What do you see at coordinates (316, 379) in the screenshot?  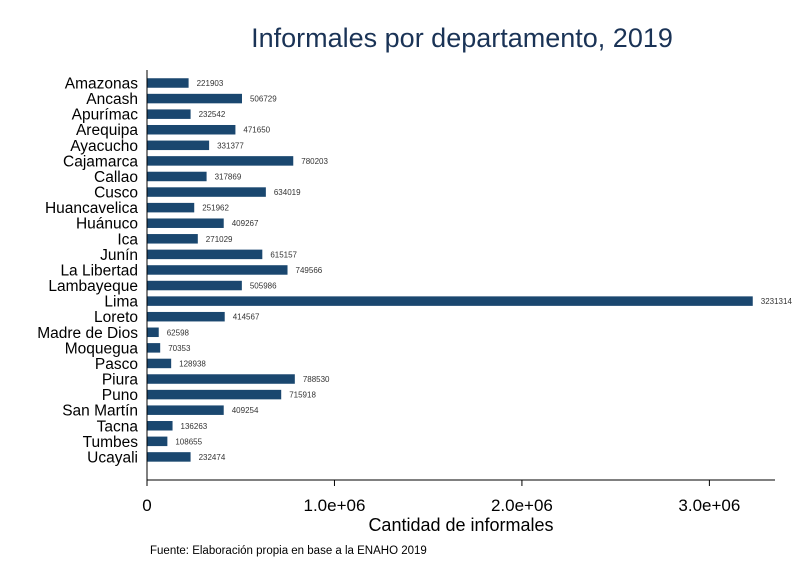 I see `data-label: 788530` at bounding box center [316, 379].